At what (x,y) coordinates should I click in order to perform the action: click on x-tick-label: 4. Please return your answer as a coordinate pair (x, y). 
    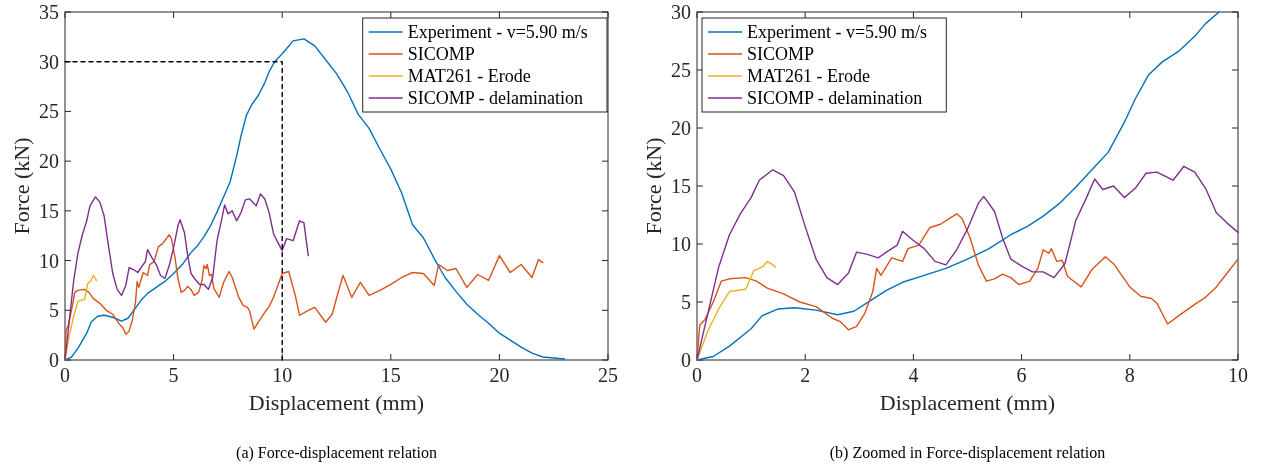
    Looking at the image, I should click on (913, 375).